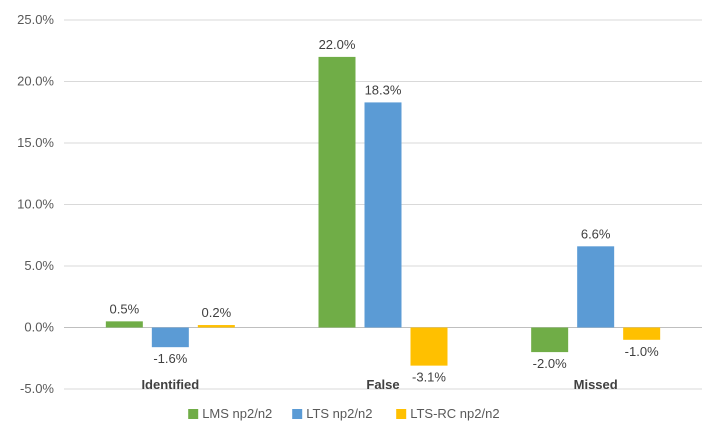  What do you see at coordinates (382, 384) in the screenshot?
I see `category-label: False` at bounding box center [382, 384].